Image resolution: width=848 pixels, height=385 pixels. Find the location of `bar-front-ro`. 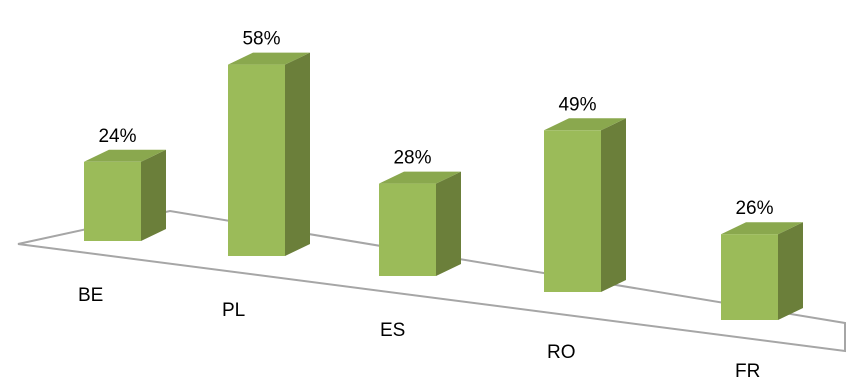

bar-front-ro is located at coordinates (572, 211).